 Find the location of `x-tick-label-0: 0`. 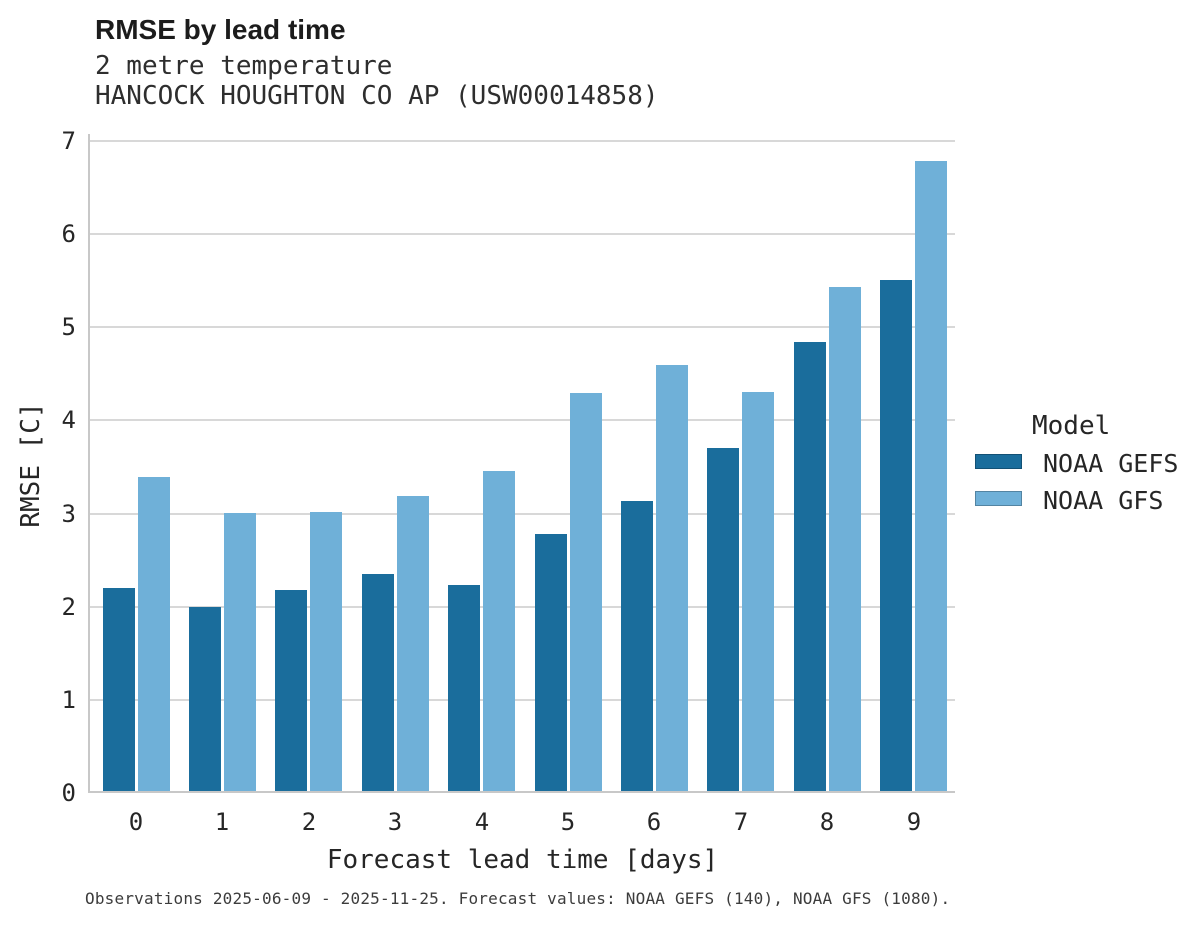

x-tick-label-0: 0 is located at coordinates (136, 822).